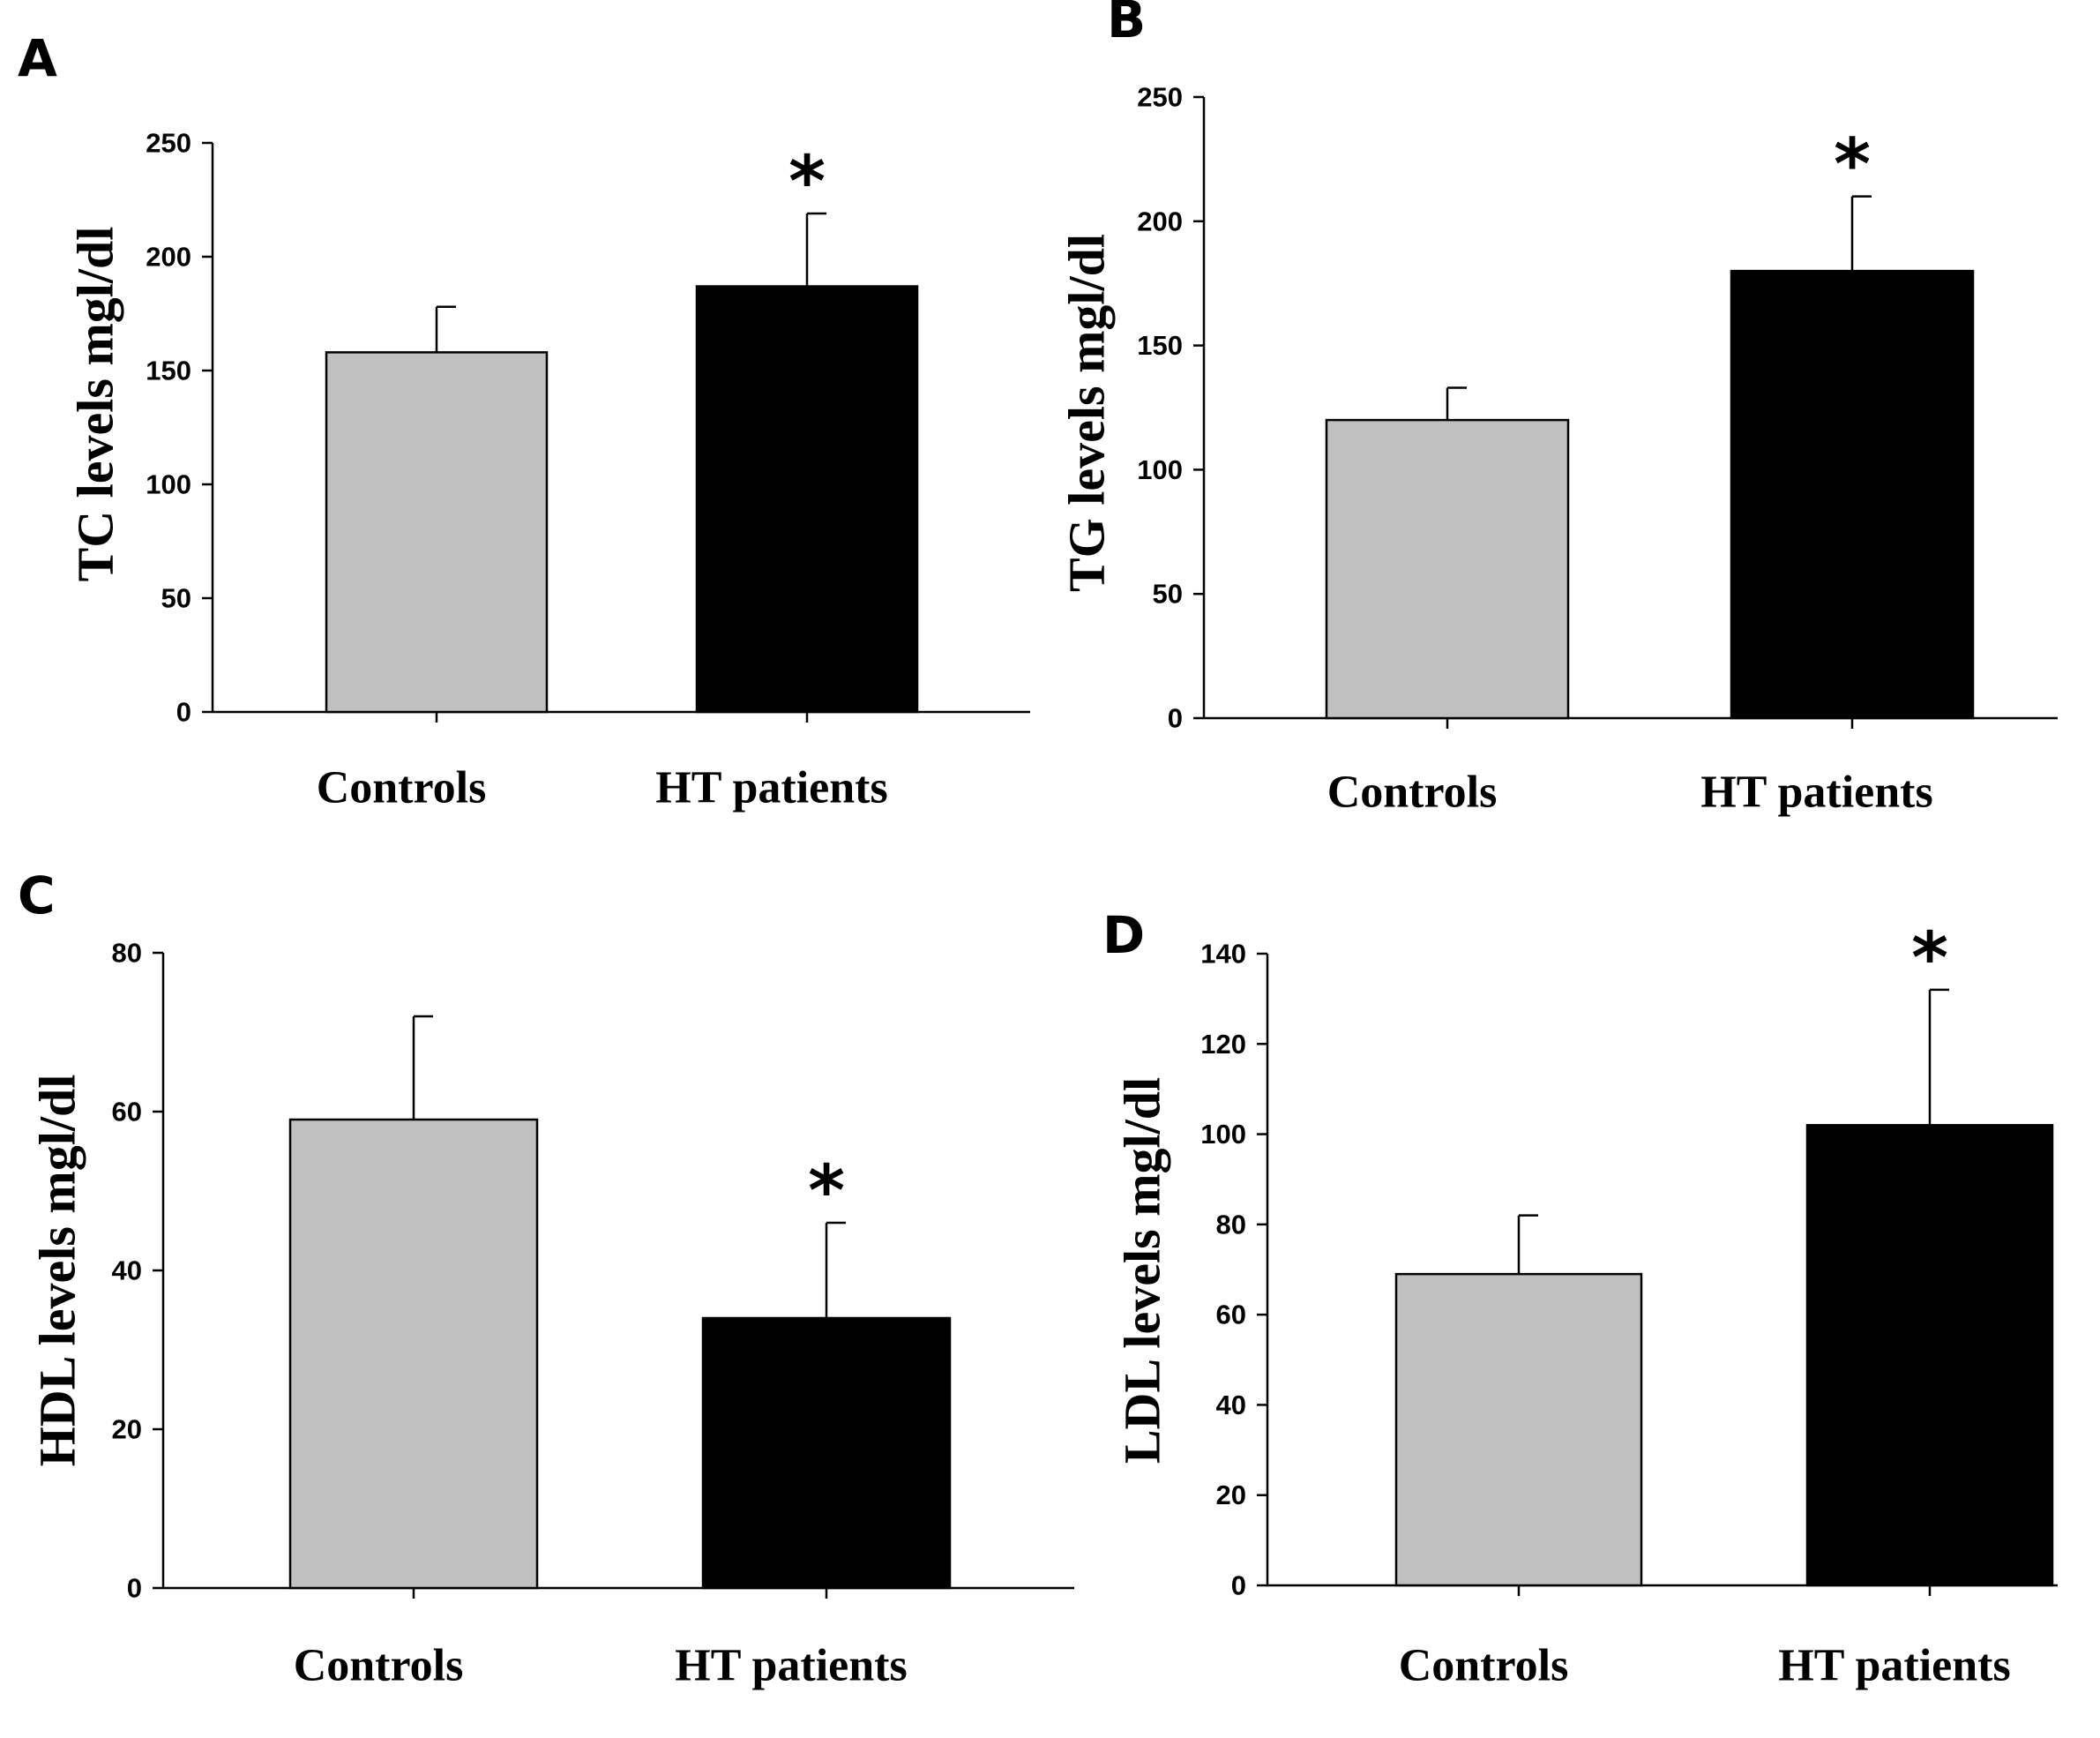 The height and width of the screenshot is (1738, 2100). Describe the element at coordinates (127, 1112) in the screenshot. I see `y-tick-label-c-60: 60` at that location.